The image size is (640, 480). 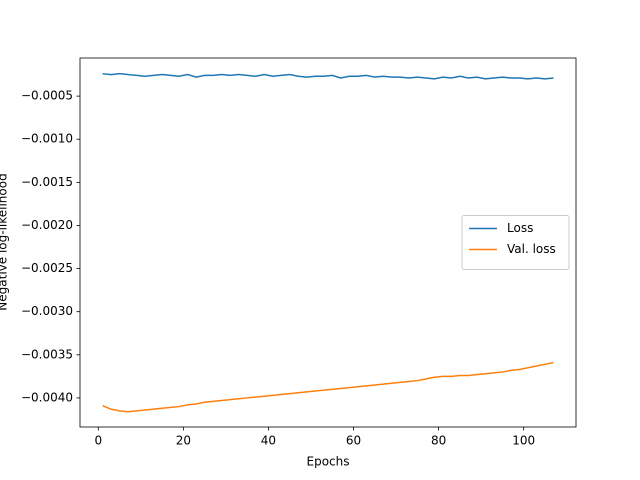 What do you see at coordinates (47, 139) in the screenshot?
I see `y-tick-label: −0.0010` at bounding box center [47, 139].